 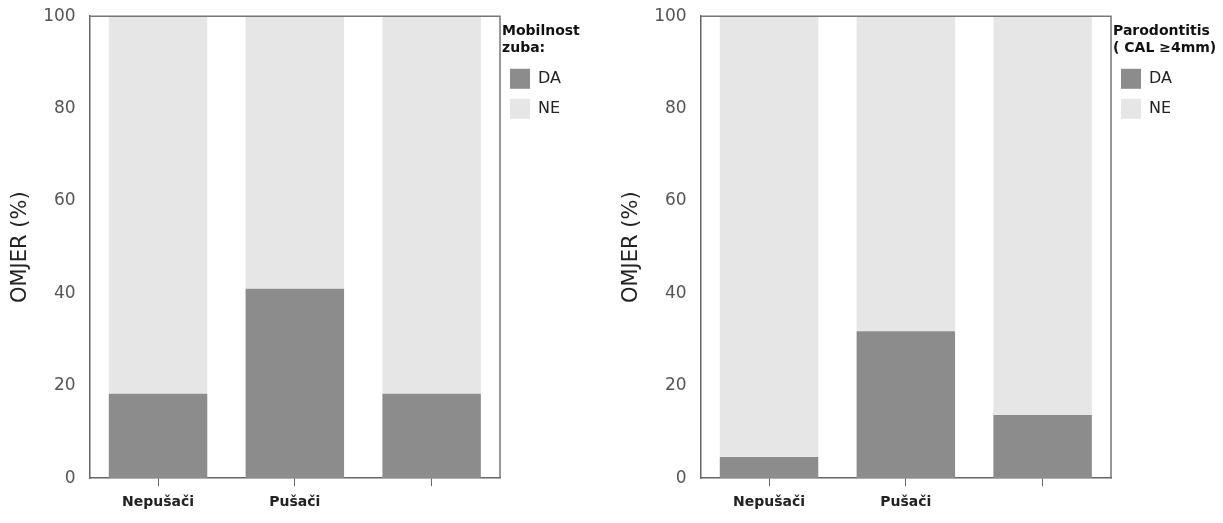 I want to click on legend-title: Mobilnost zuba:, so click(x=541, y=38).